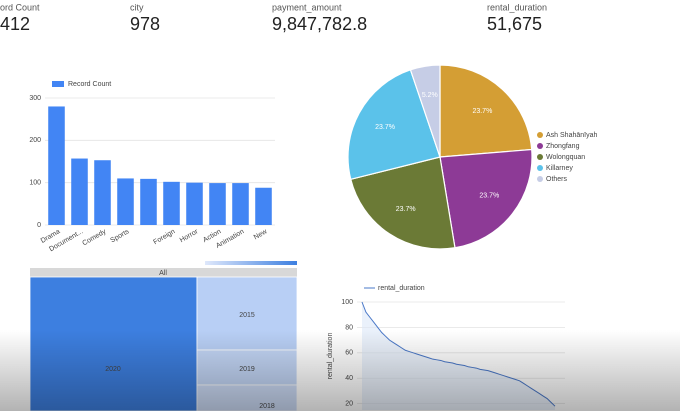 Image resolution: width=680 pixels, height=411 pixels. Describe the element at coordinates (557, 179) in the screenshot. I see `legend-label: Others` at that location.